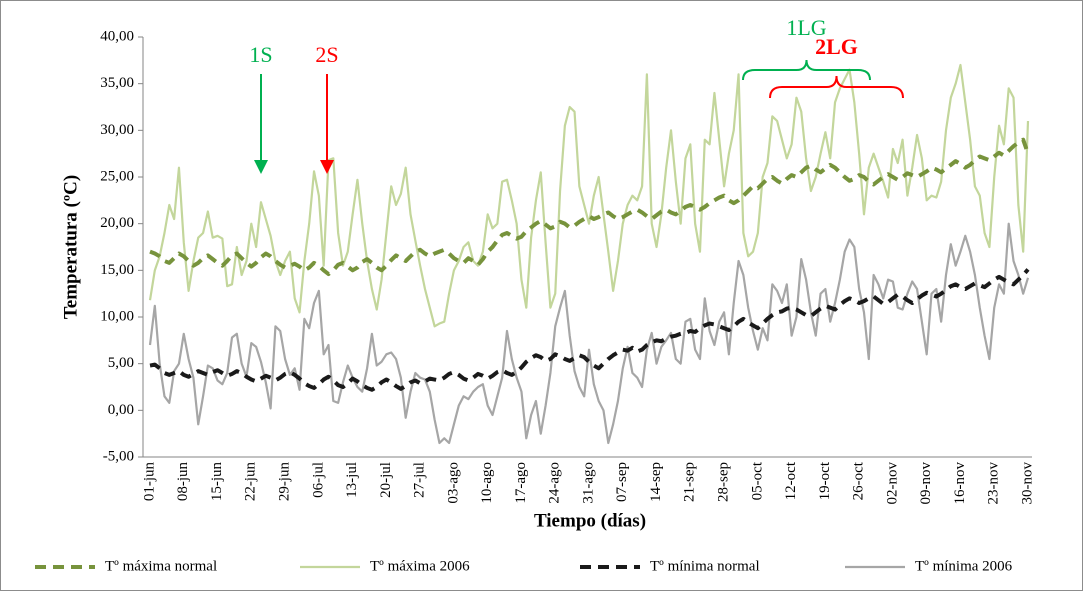  I want to click on x-tick-label: 19-oct, so click(825, 480).